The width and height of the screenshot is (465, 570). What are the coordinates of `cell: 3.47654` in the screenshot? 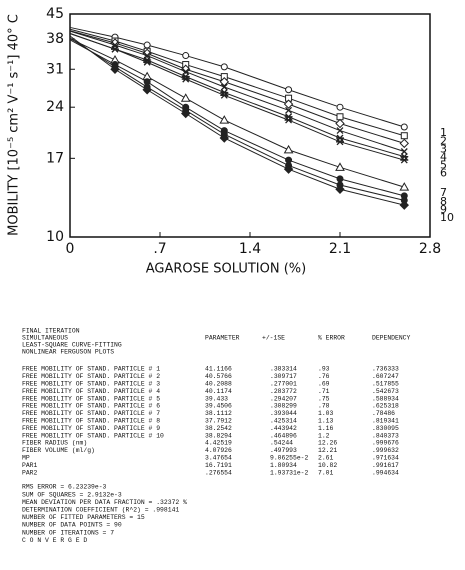 It's located at (218, 457).